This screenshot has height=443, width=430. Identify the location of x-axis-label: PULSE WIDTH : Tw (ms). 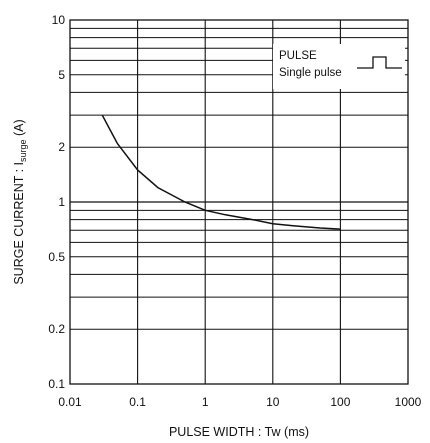
(239, 432).